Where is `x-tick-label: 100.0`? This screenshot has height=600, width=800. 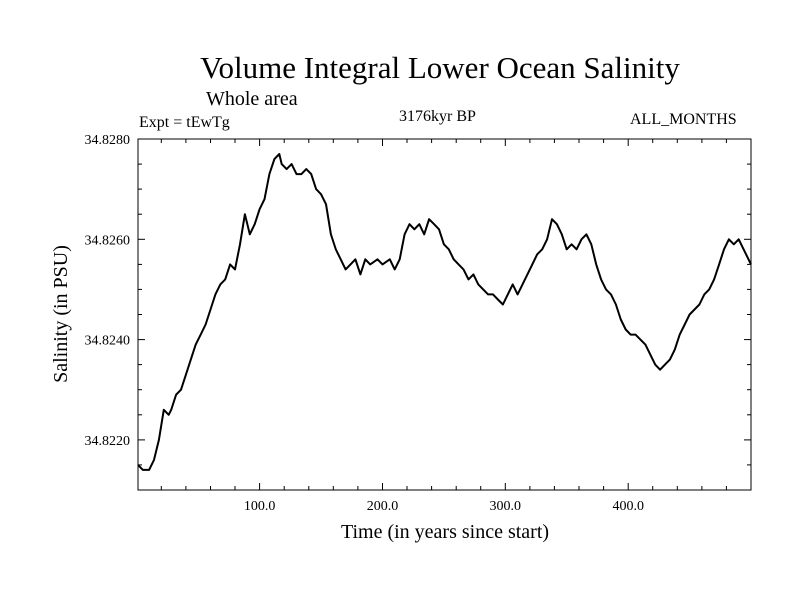 x-tick-label: 100.0 is located at coordinates (260, 506).